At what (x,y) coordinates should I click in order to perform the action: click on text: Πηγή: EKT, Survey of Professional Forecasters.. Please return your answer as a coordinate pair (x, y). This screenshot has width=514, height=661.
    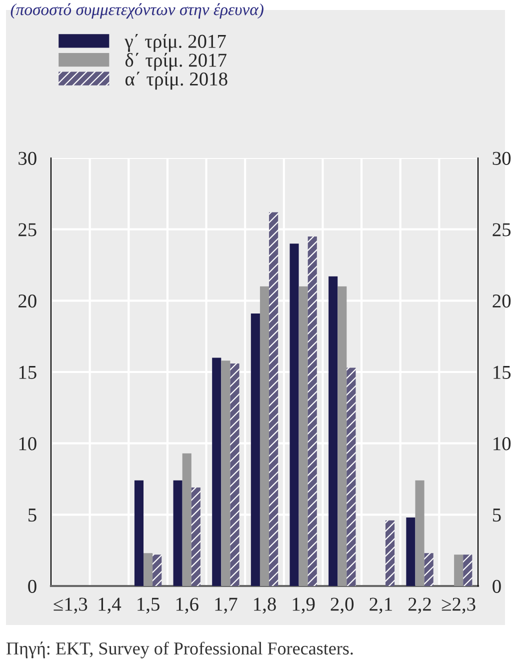
    Looking at the image, I should click on (179, 650).